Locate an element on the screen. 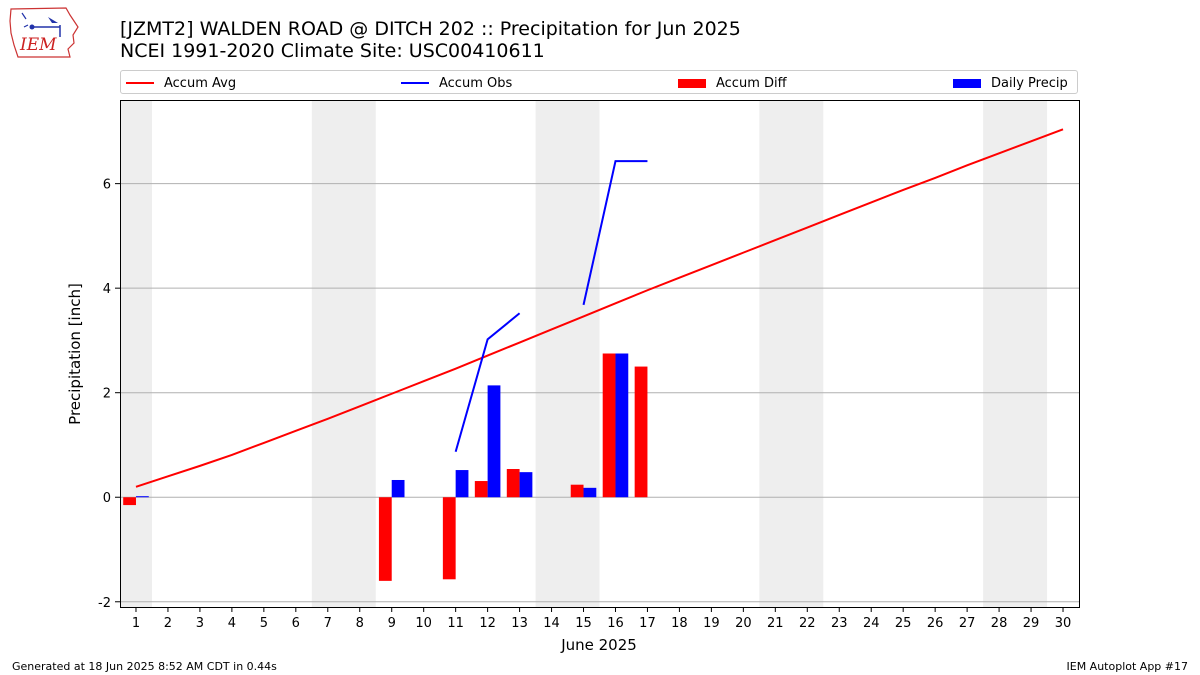  x-tick-label: 4 is located at coordinates (232, 623).